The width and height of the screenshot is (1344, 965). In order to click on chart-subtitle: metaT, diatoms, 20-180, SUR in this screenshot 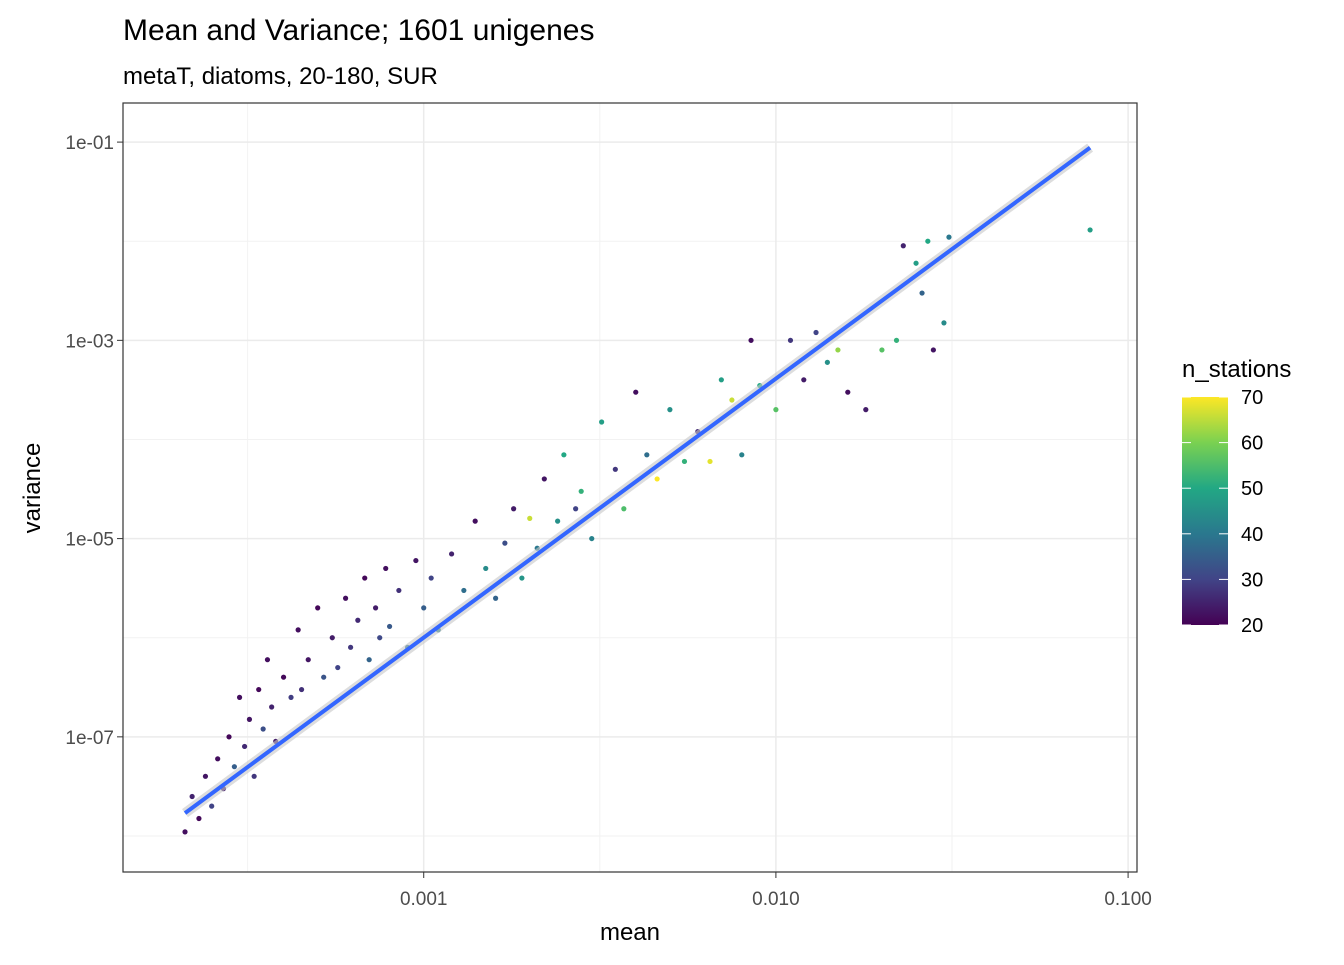, I will do `click(280, 76)`.